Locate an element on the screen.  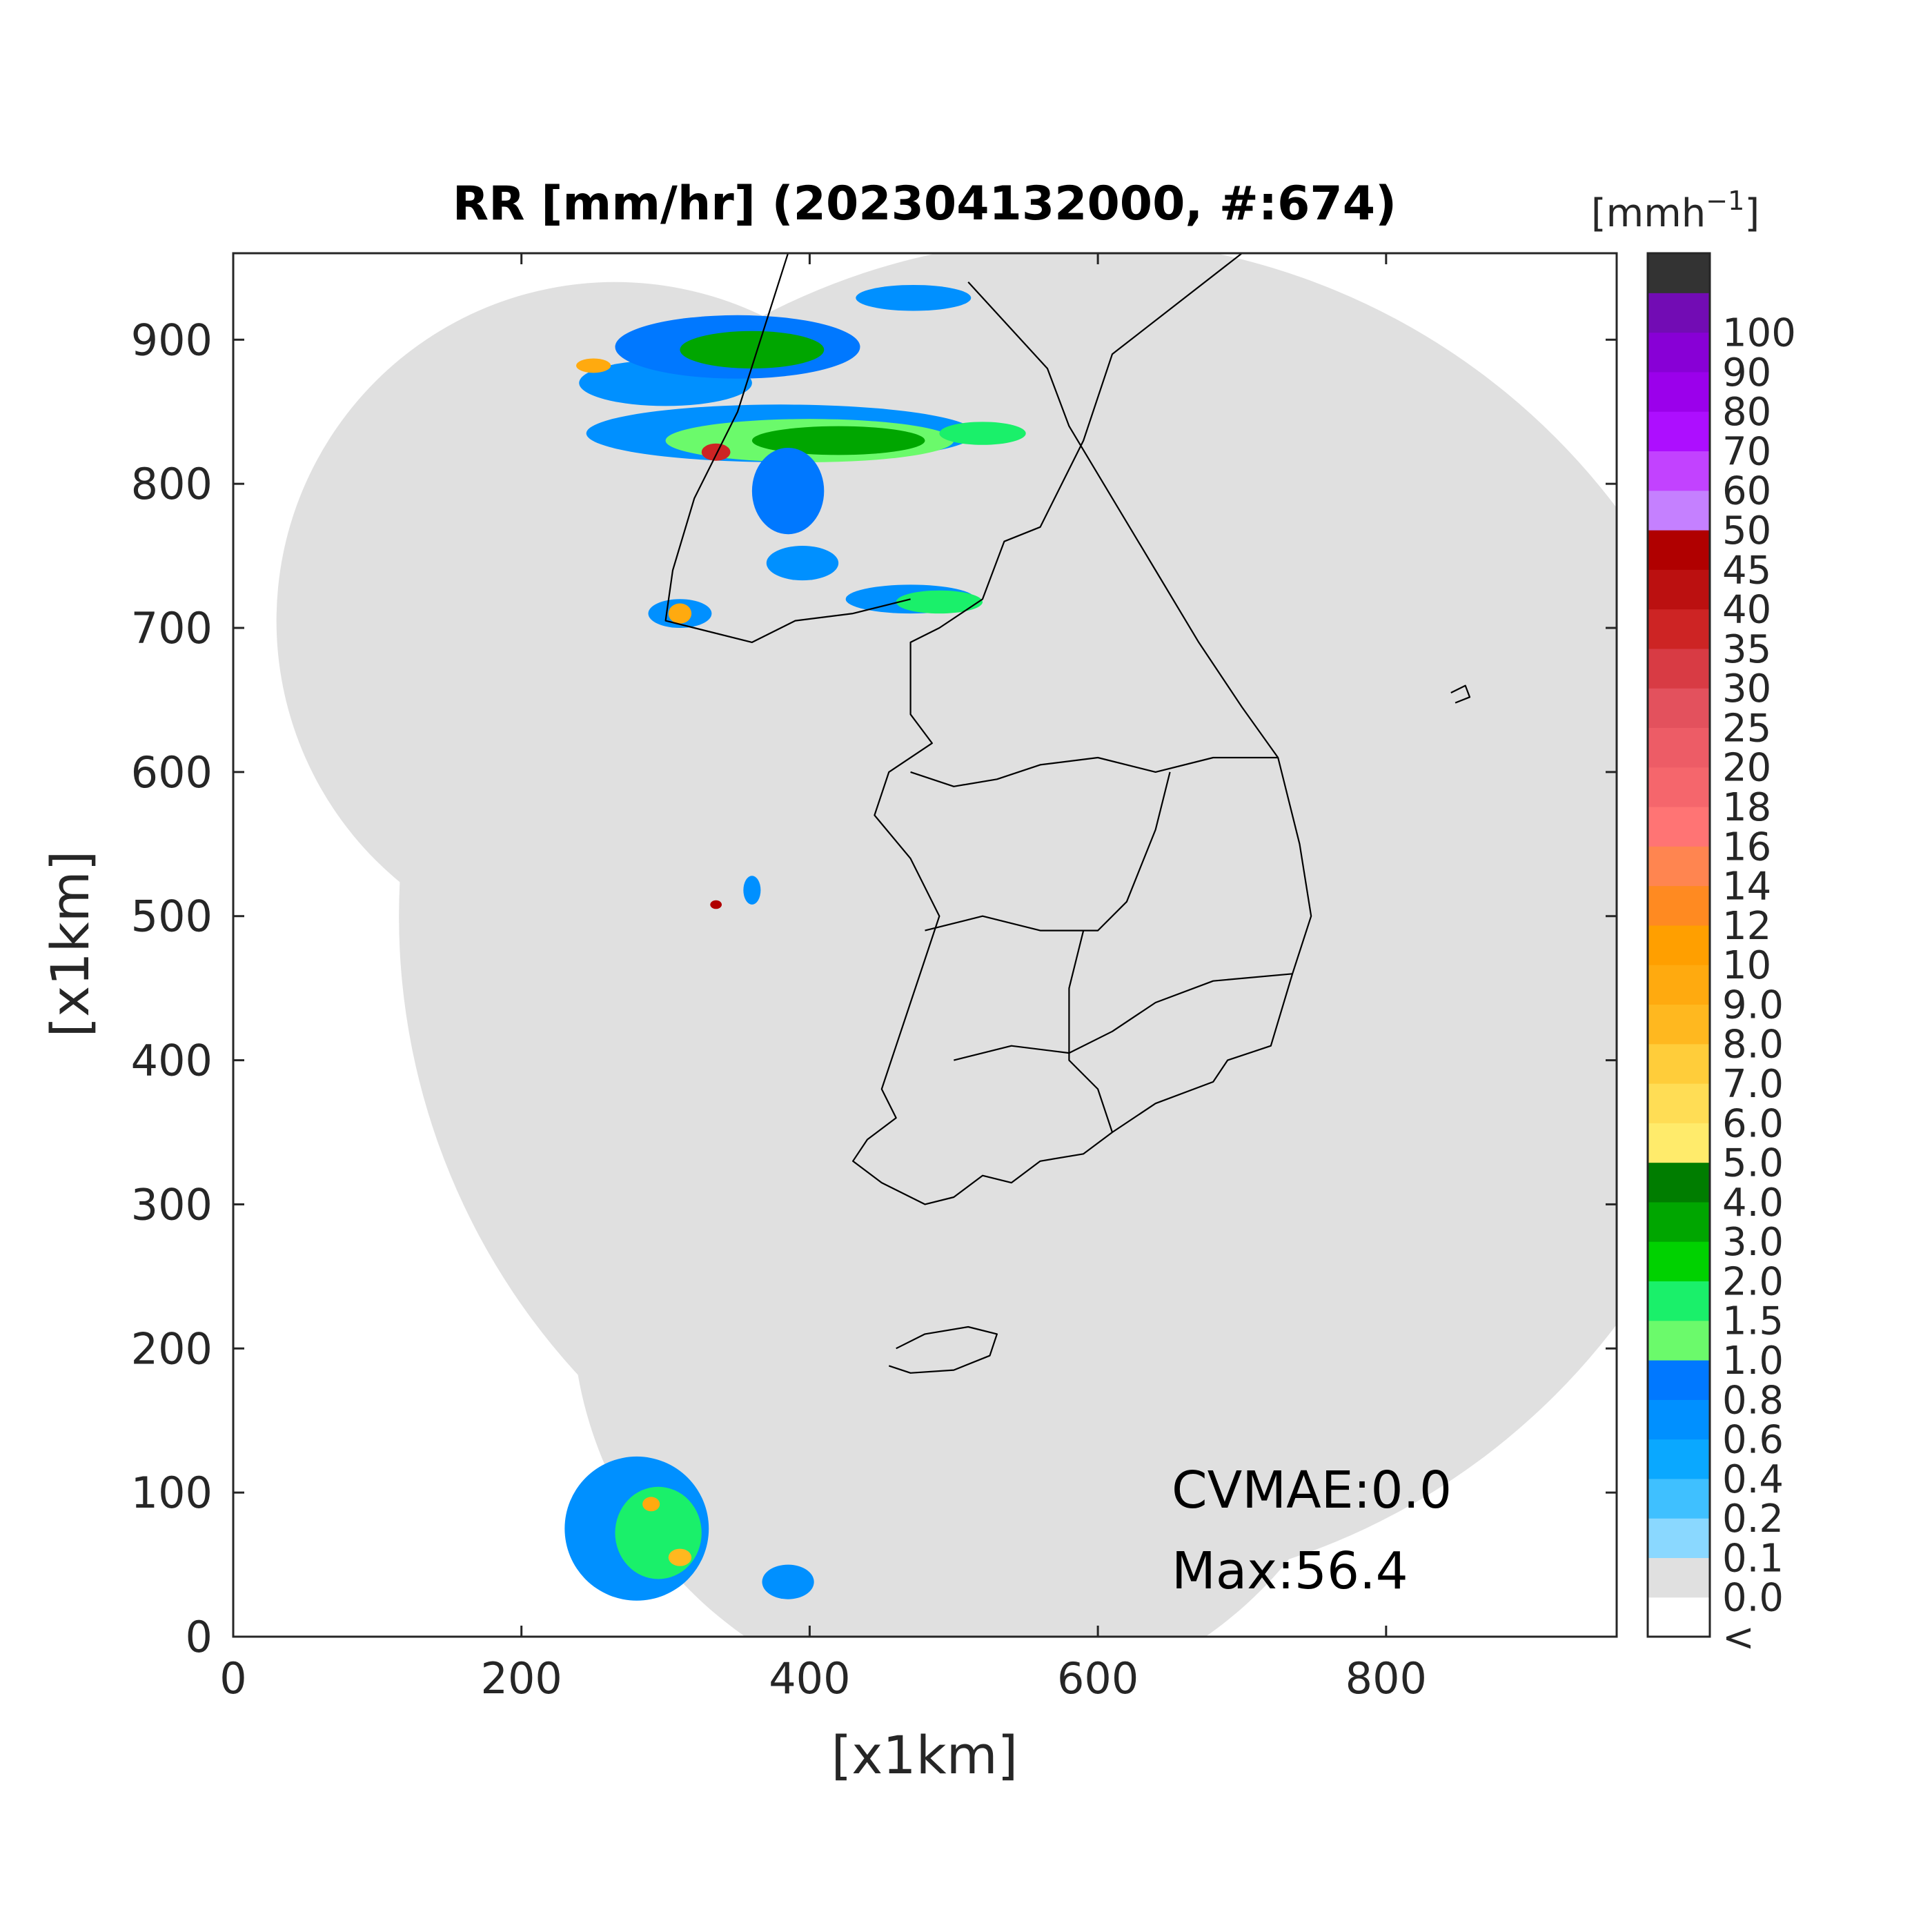
colorbar-label-1: 0.0 is located at coordinates (1753, 1598).